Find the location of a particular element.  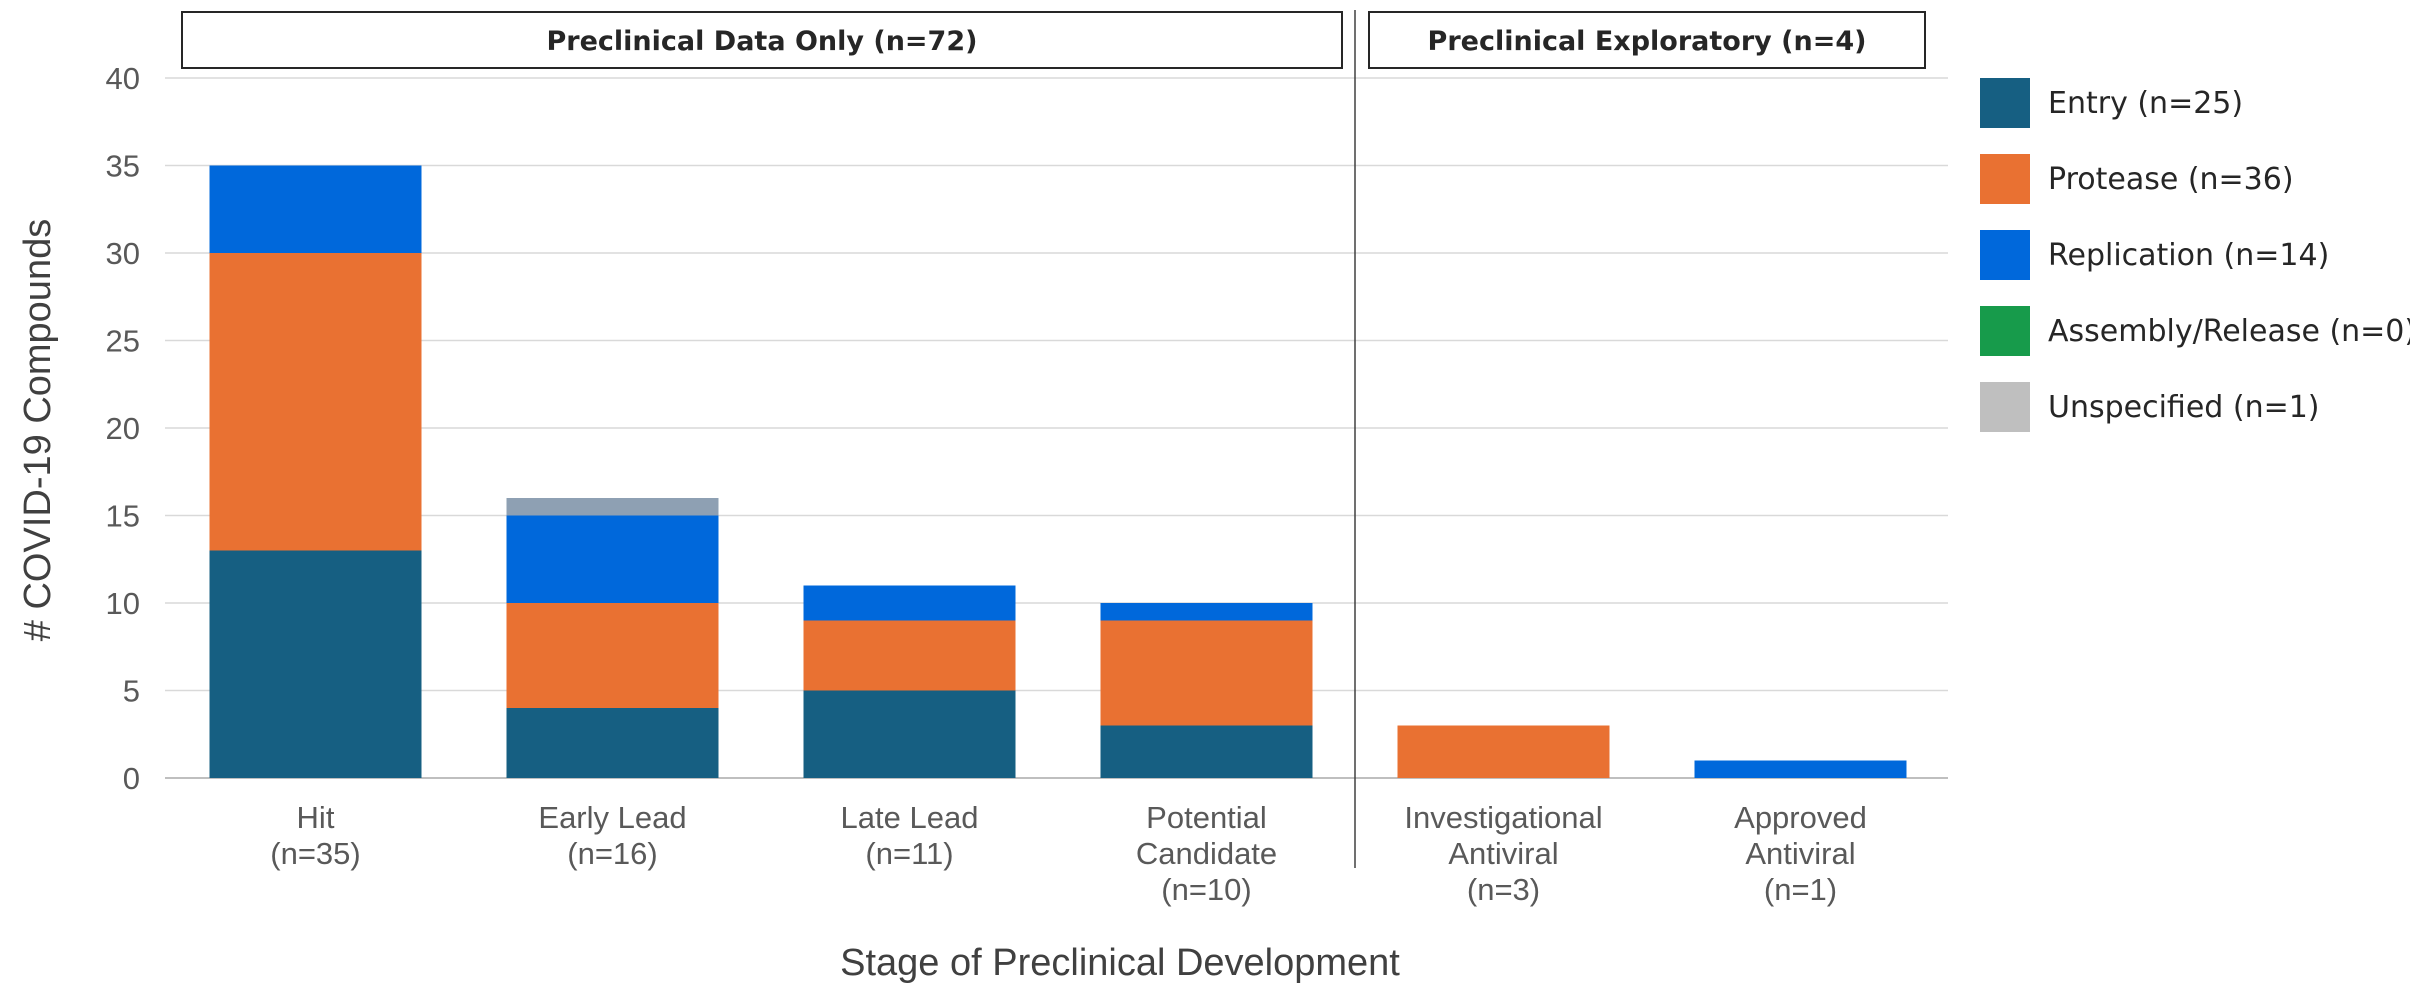

legend-label: Entry (n=25) is located at coordinates (2145, 103).